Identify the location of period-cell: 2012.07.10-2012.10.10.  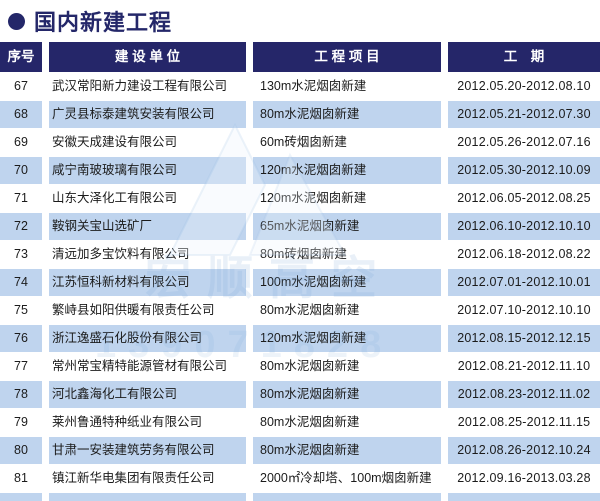
(524, 310).